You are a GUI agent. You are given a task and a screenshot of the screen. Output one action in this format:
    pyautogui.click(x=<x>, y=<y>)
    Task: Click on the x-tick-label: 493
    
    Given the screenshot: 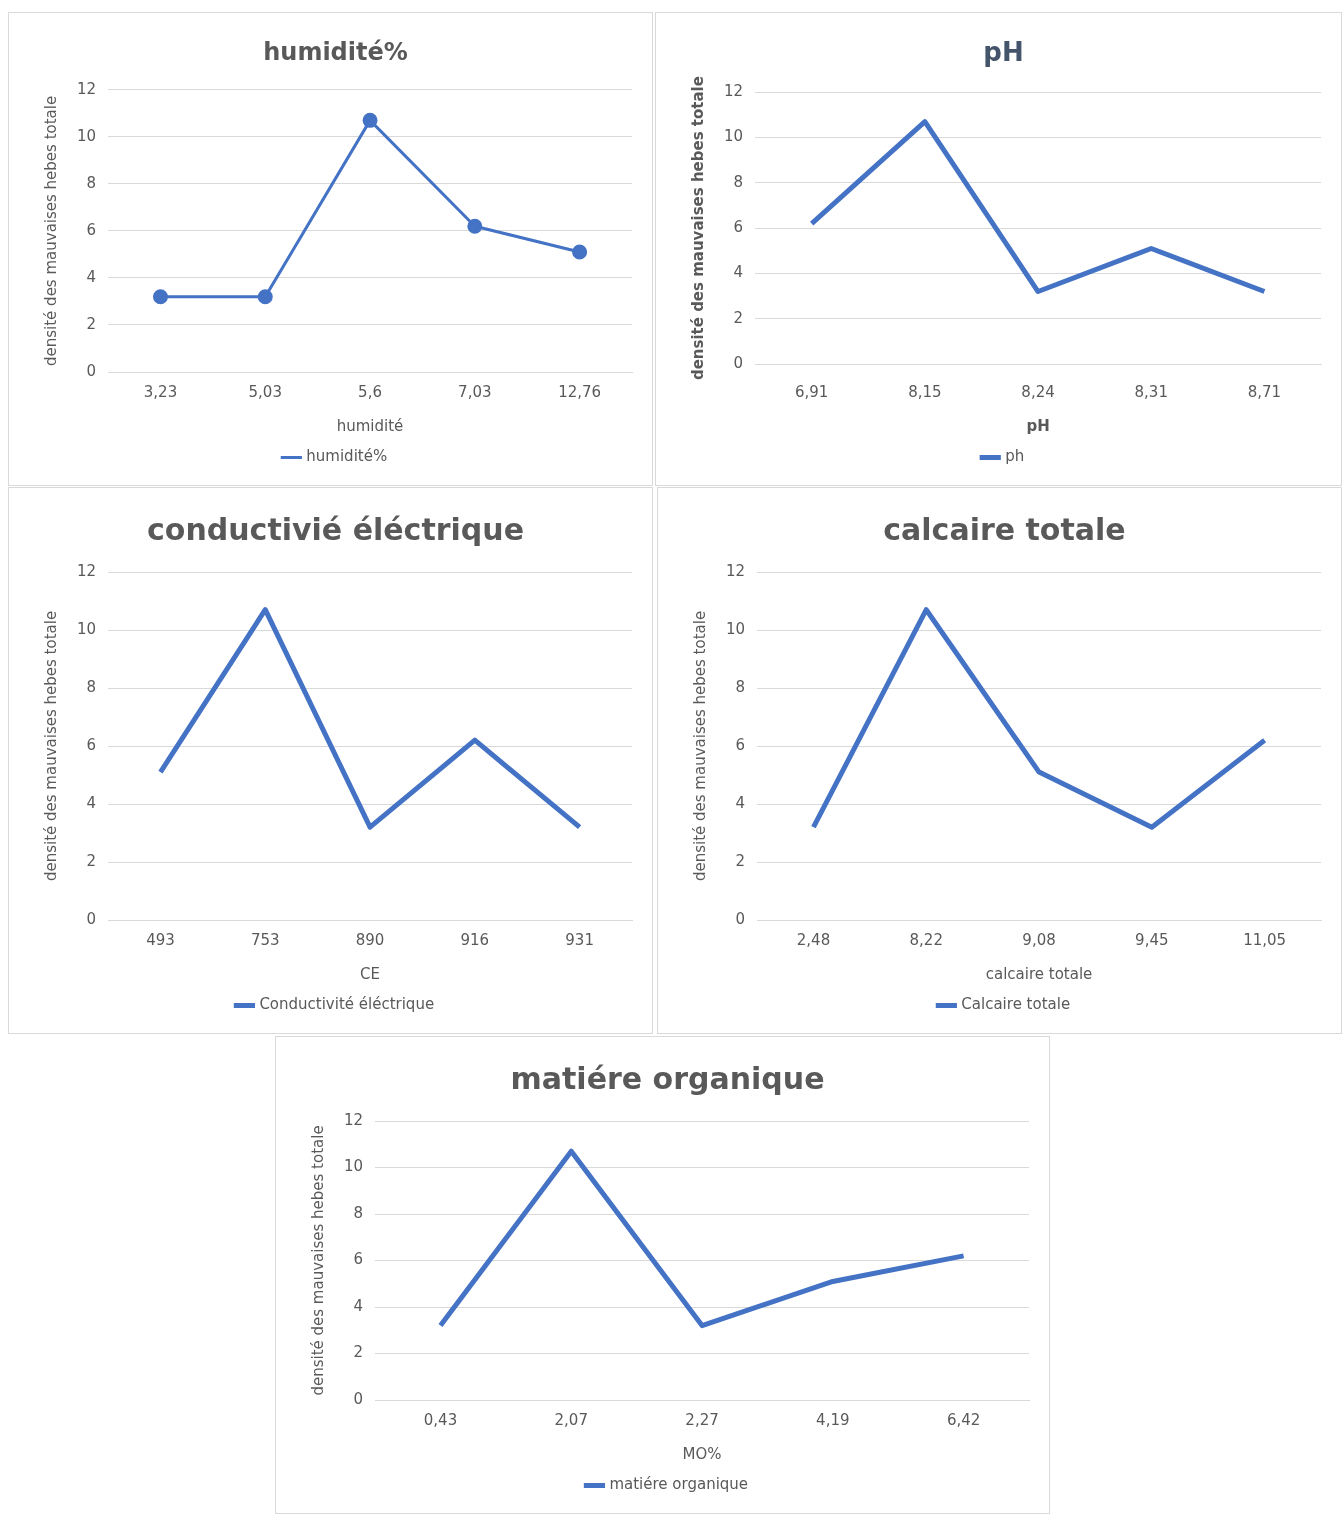 What is the action you would take?
    pyautogui.click(x=160, y=939)
    